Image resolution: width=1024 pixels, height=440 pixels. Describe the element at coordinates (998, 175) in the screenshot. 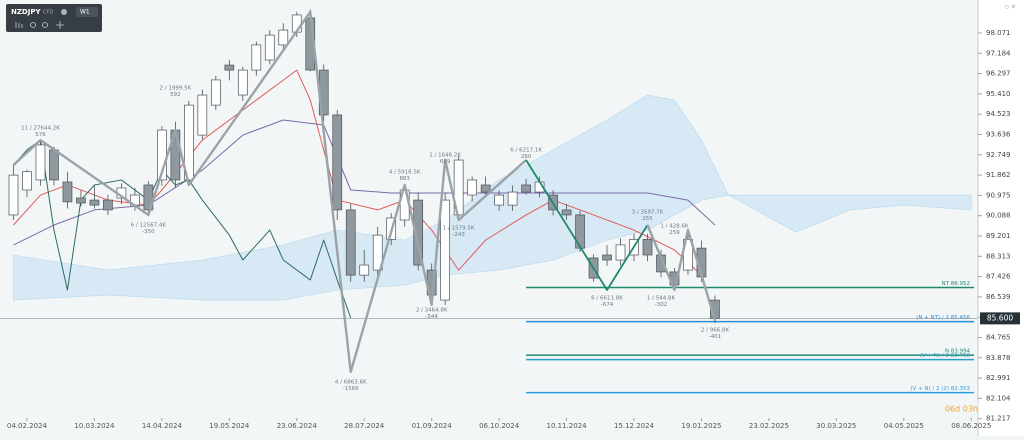

I see `y-tick-label: 91.862` at that location.